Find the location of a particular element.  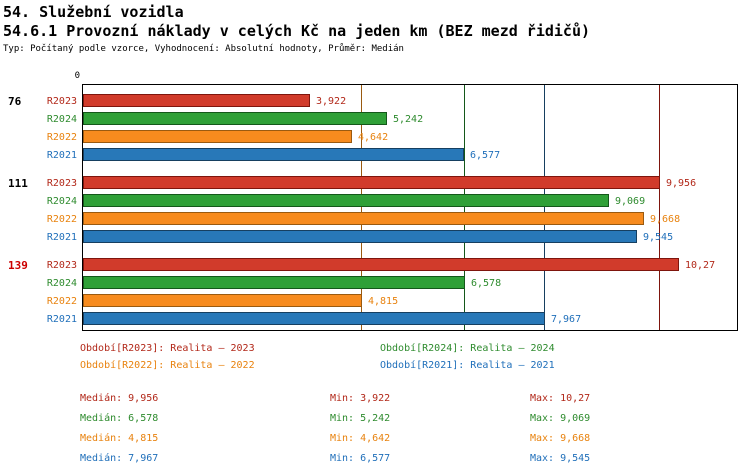

bar-row: 139 R2023 10,27 is located at coordinates (375, 265).